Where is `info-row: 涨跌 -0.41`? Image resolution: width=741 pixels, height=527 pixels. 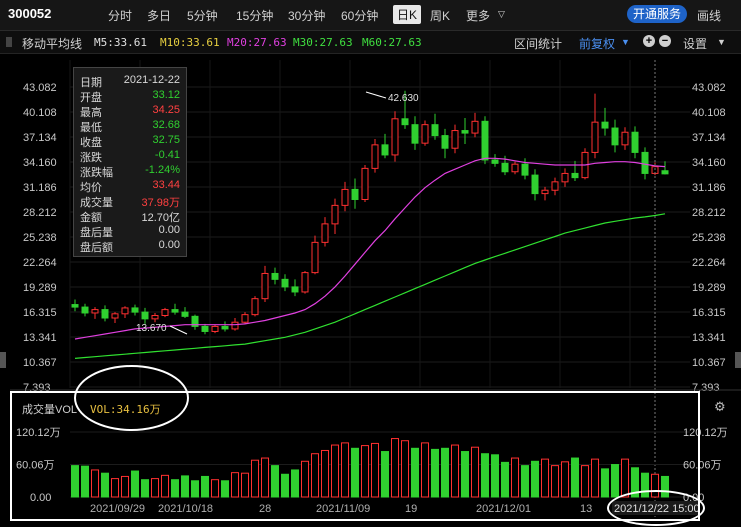 info-row: 涨跌 -0.41 is located at coordinates (131, 156).